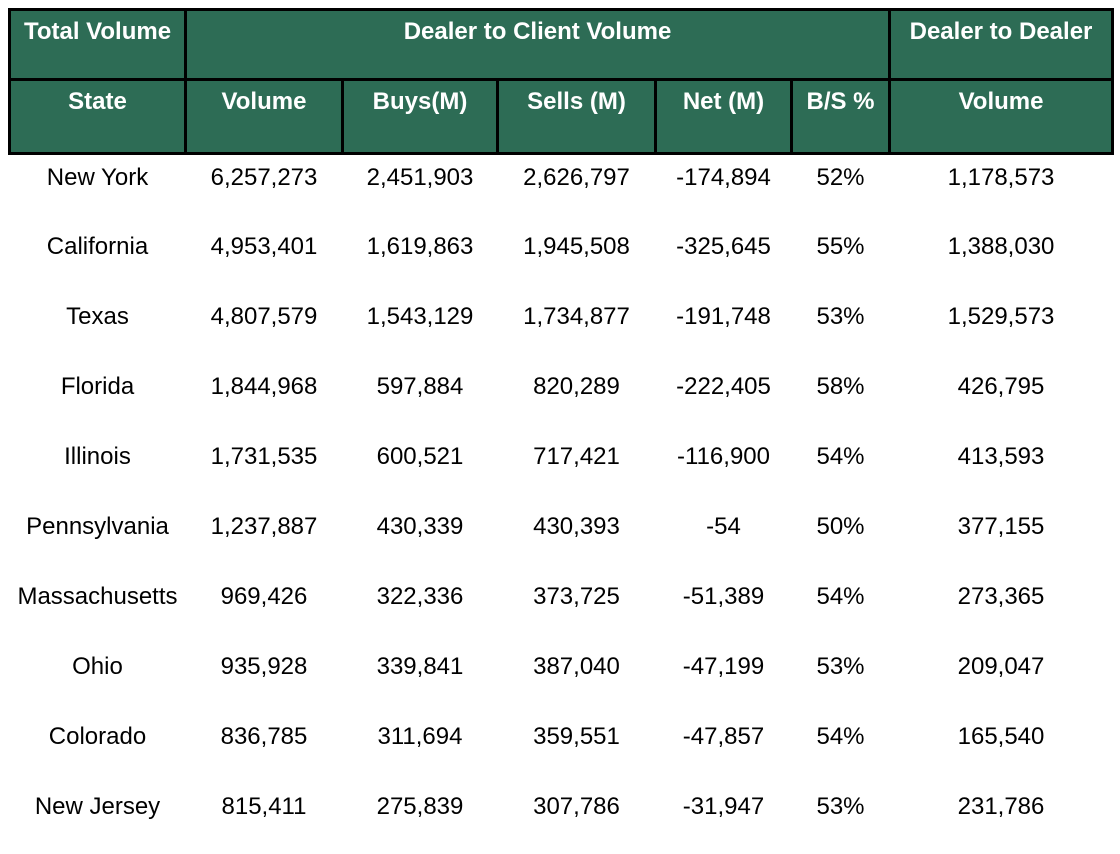 Image resolution: width=1120 pixels, height=854 pixels. Describe the element at coordinates (420, 608) in the screenshot. I see `cell-buys-m: 322,336` at that location.